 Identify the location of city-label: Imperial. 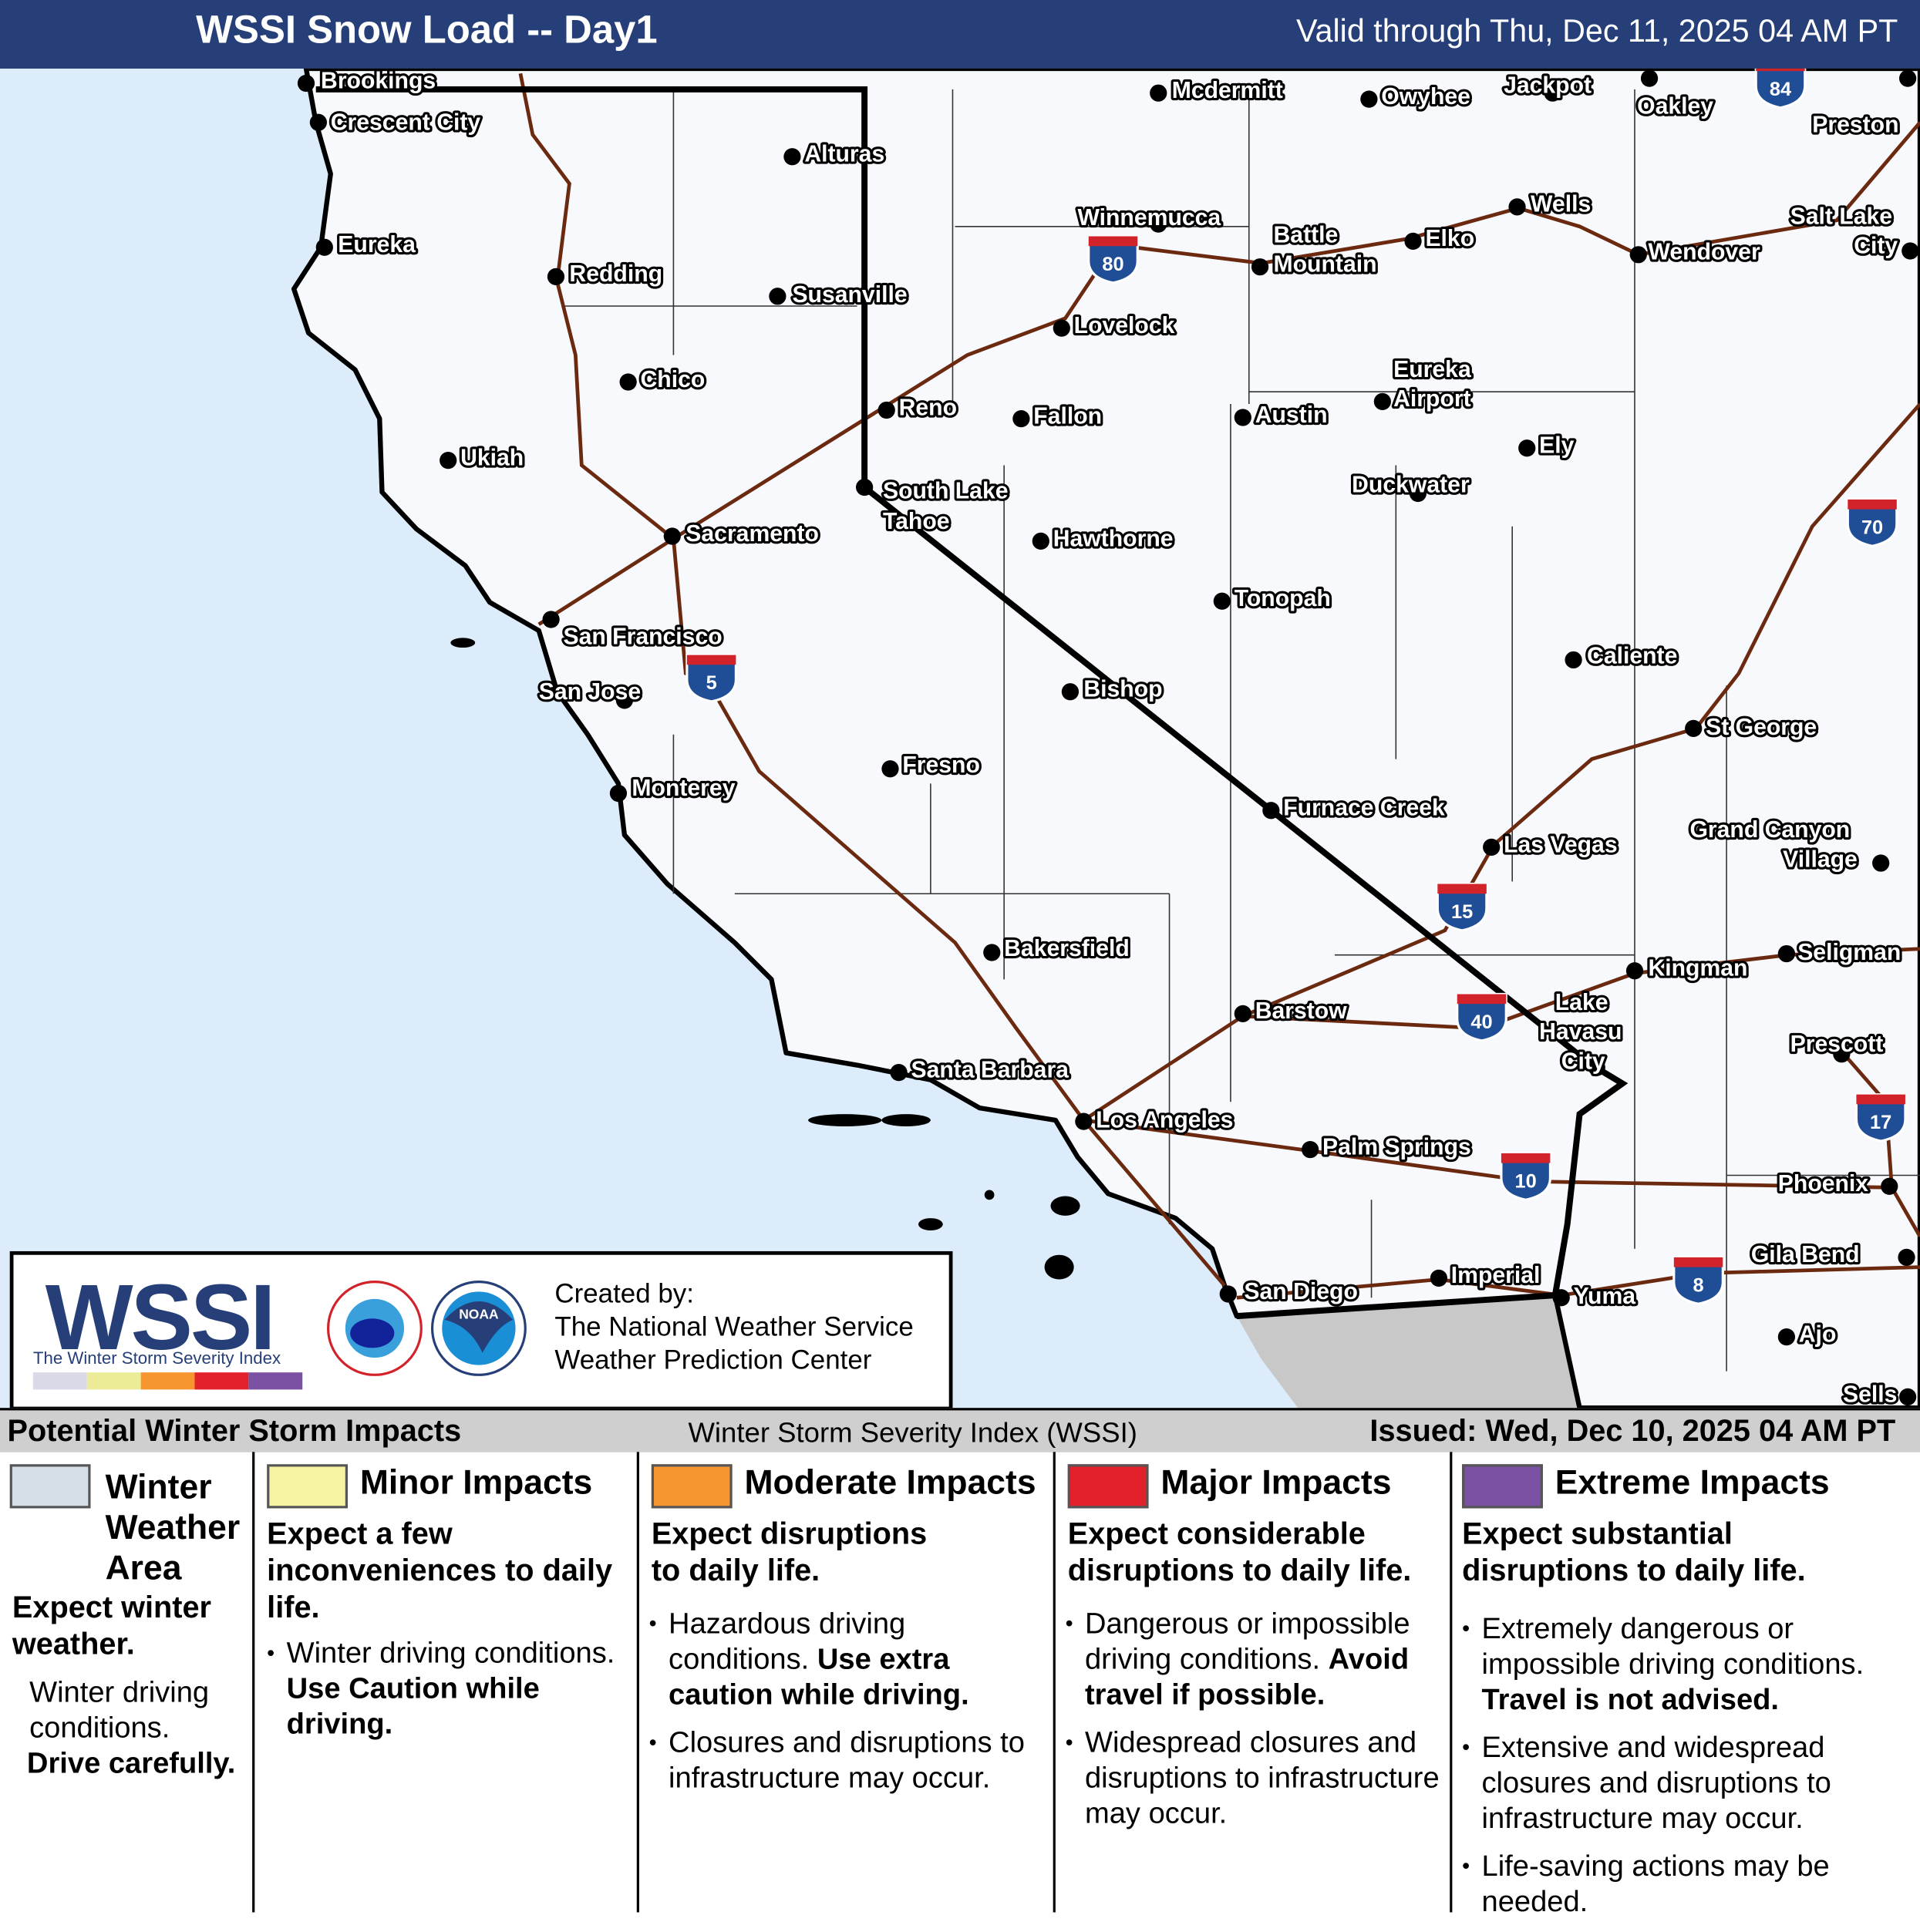
(1496, 1275).